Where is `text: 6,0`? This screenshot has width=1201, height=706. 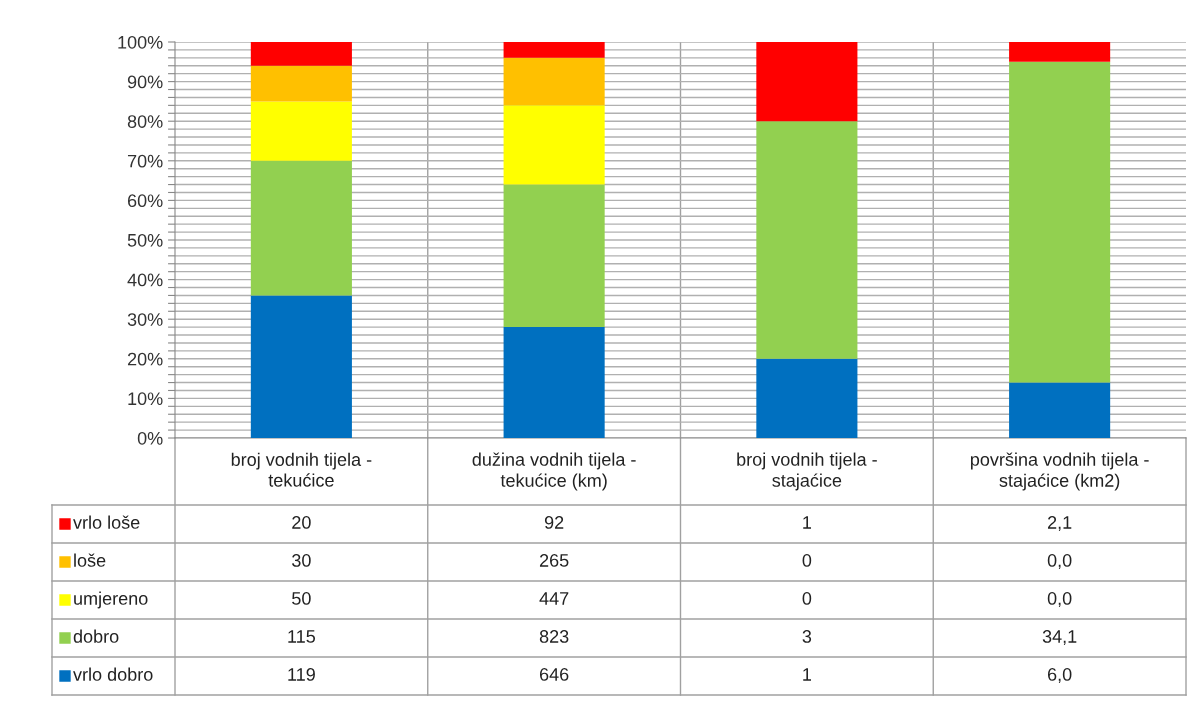
text: 6,0 is located at coordinates (1059, 675).